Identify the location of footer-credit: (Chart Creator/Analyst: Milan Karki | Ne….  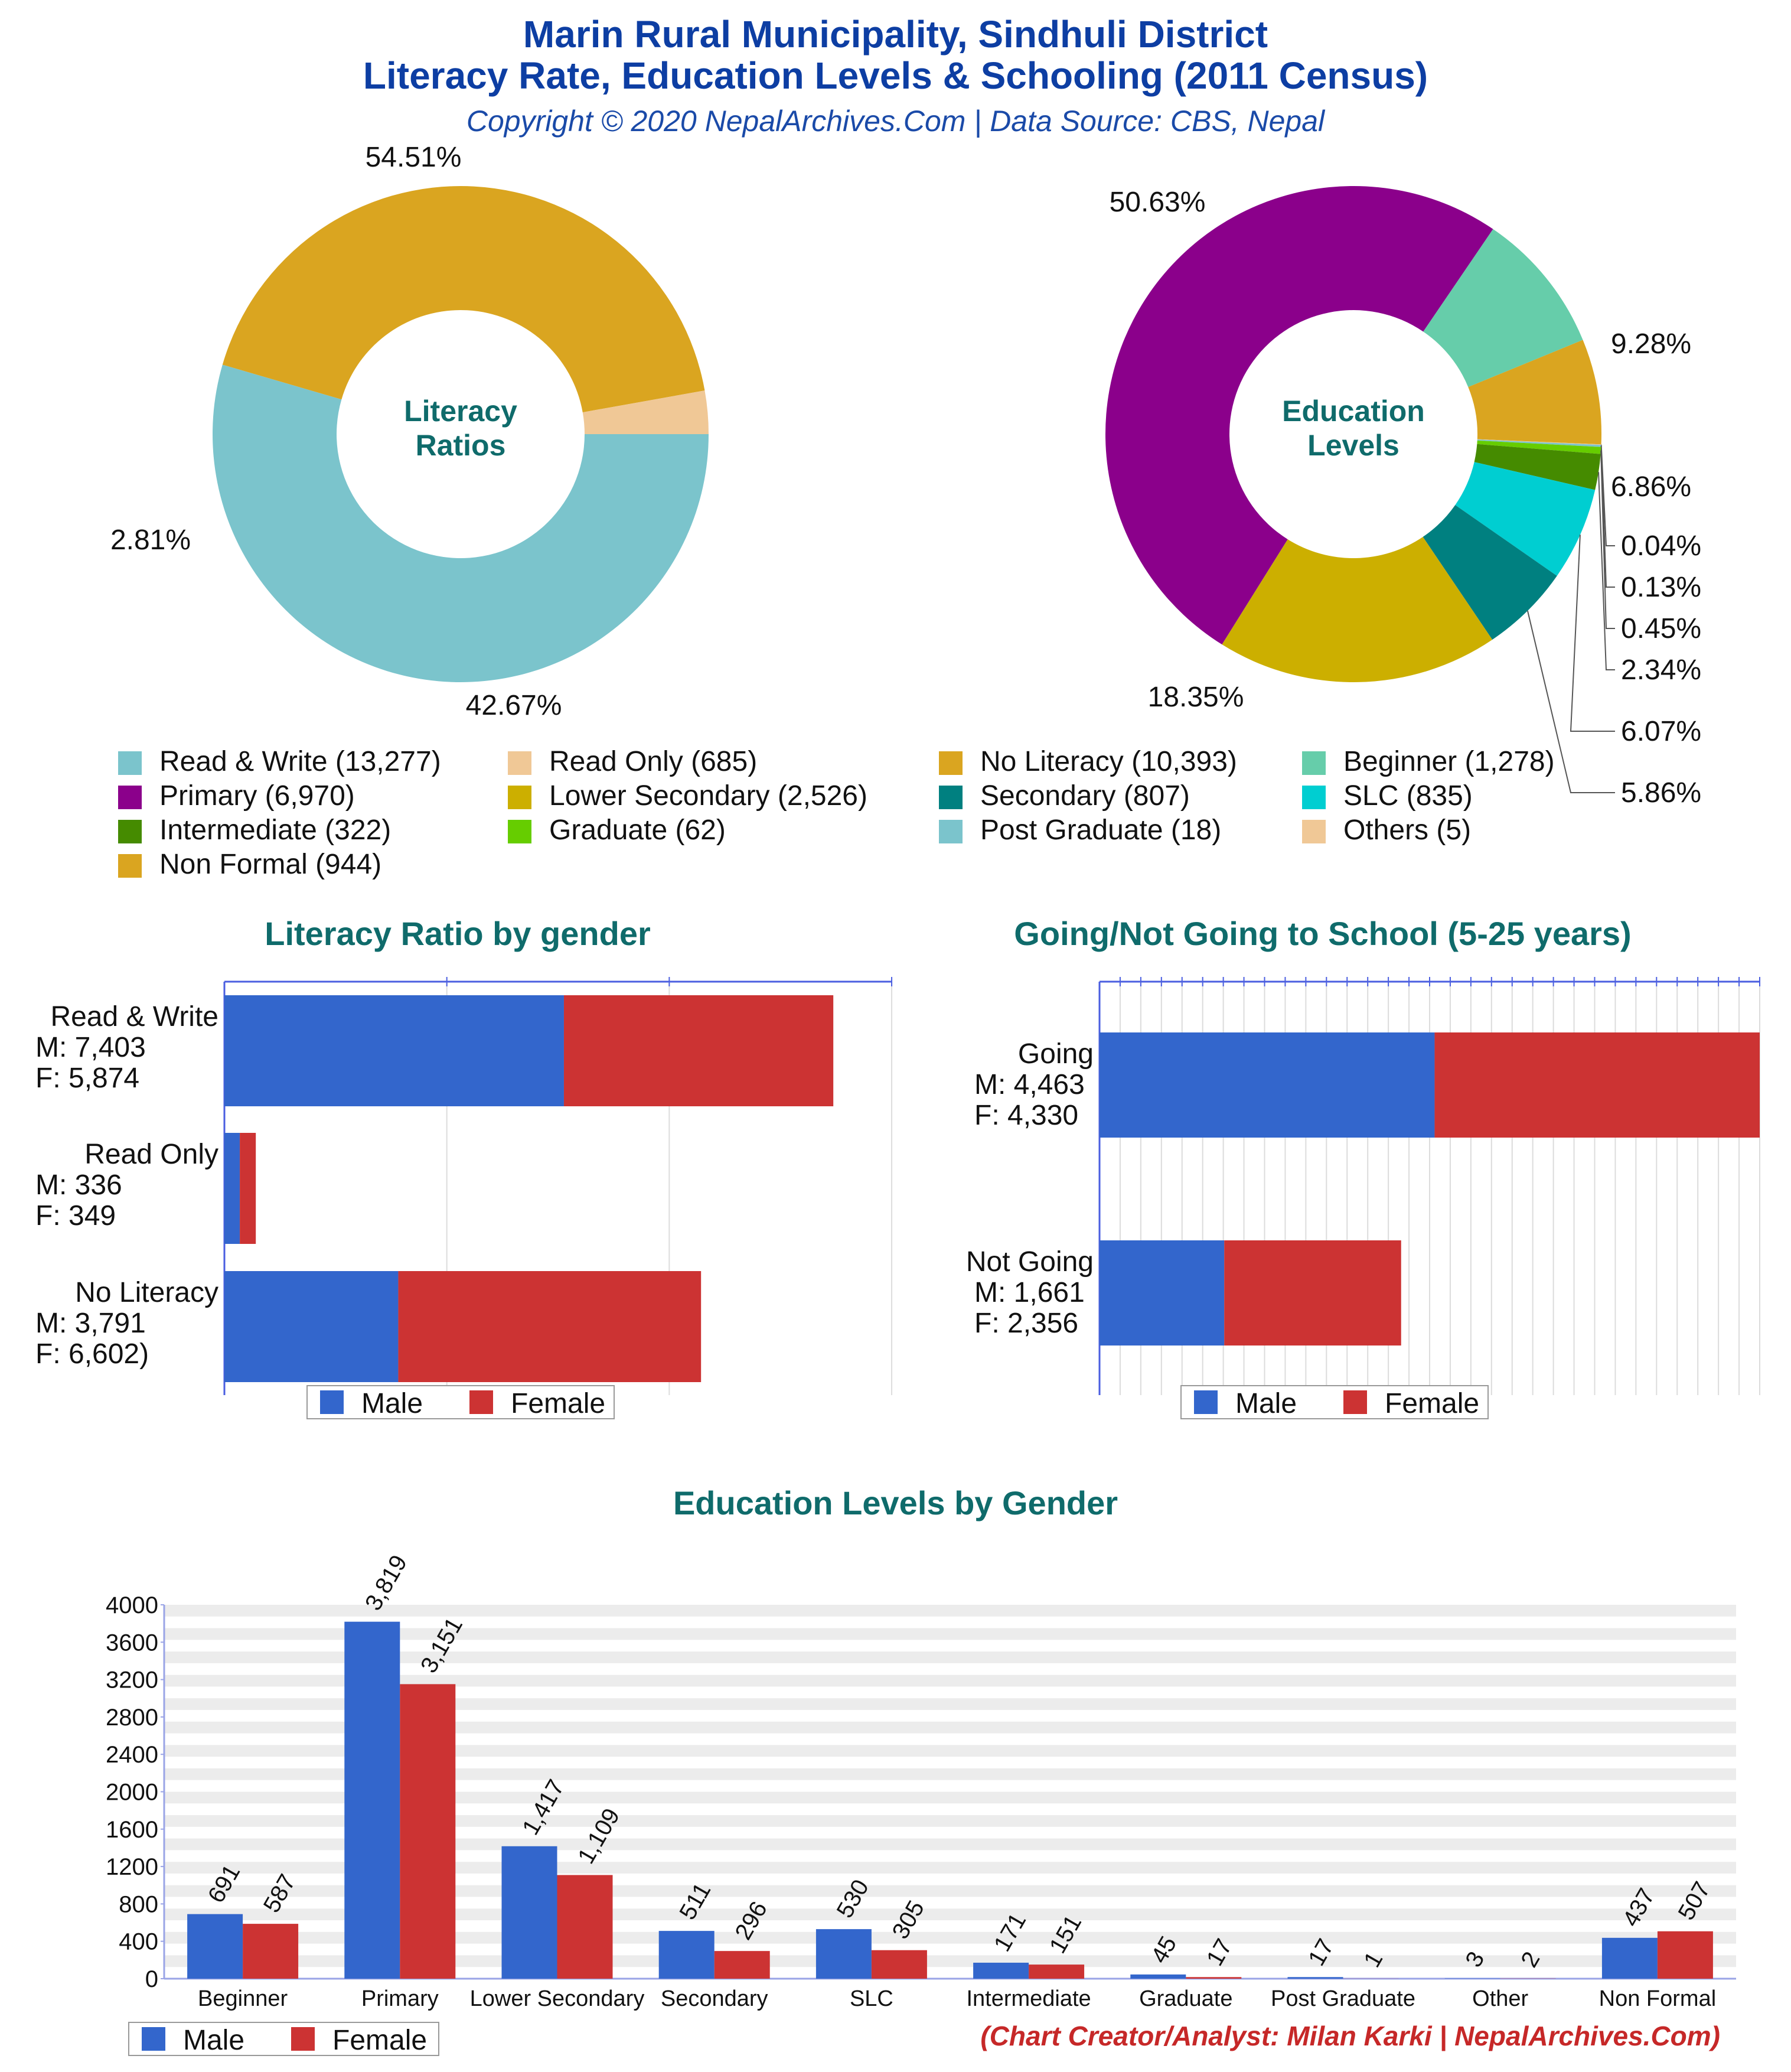
(1350, 2036).